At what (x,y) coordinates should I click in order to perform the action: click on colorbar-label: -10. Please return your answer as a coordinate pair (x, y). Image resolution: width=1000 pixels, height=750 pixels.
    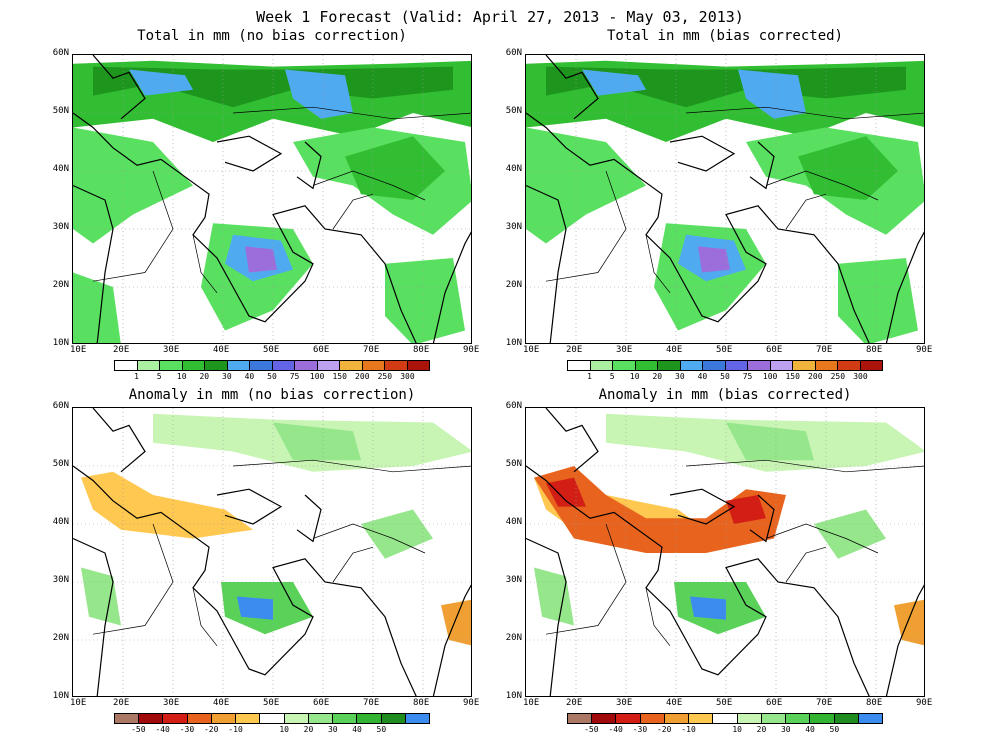
    Looking at the image, I should click on (688, 729).